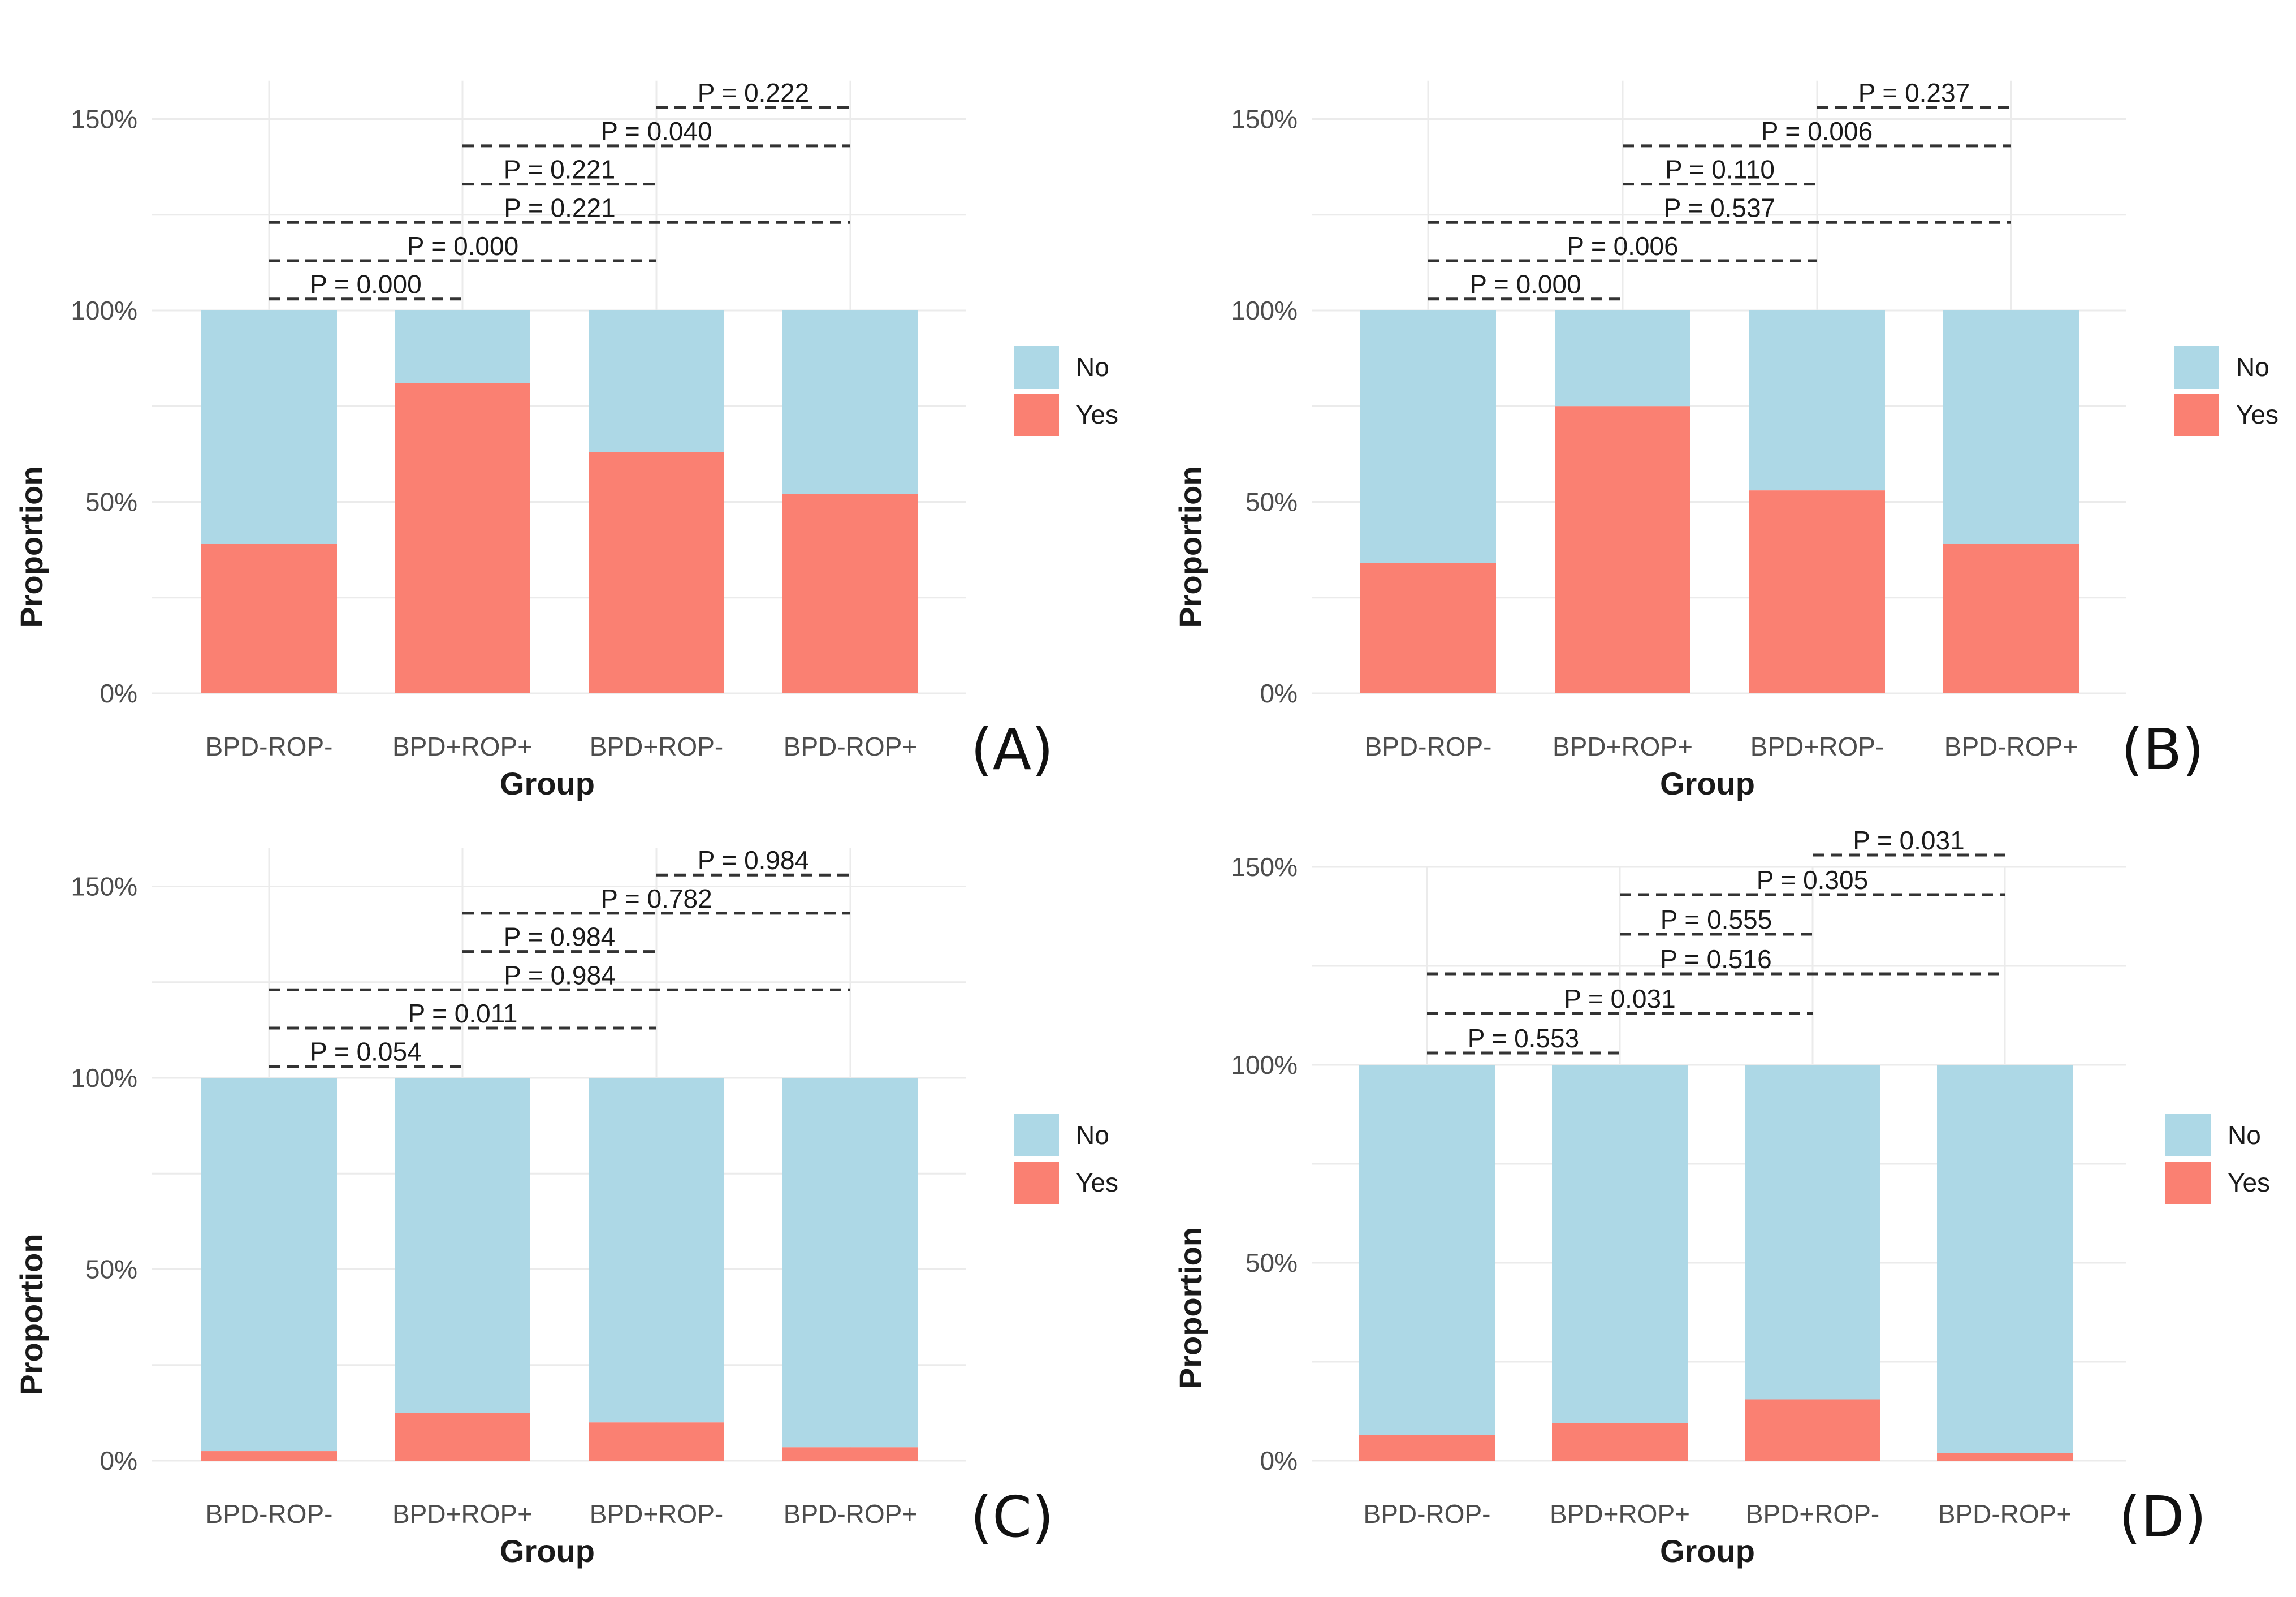  Describe the element at coordinates (1622, 246) in the screenshot. I see `p-value-label: P = 0.006` at that location.